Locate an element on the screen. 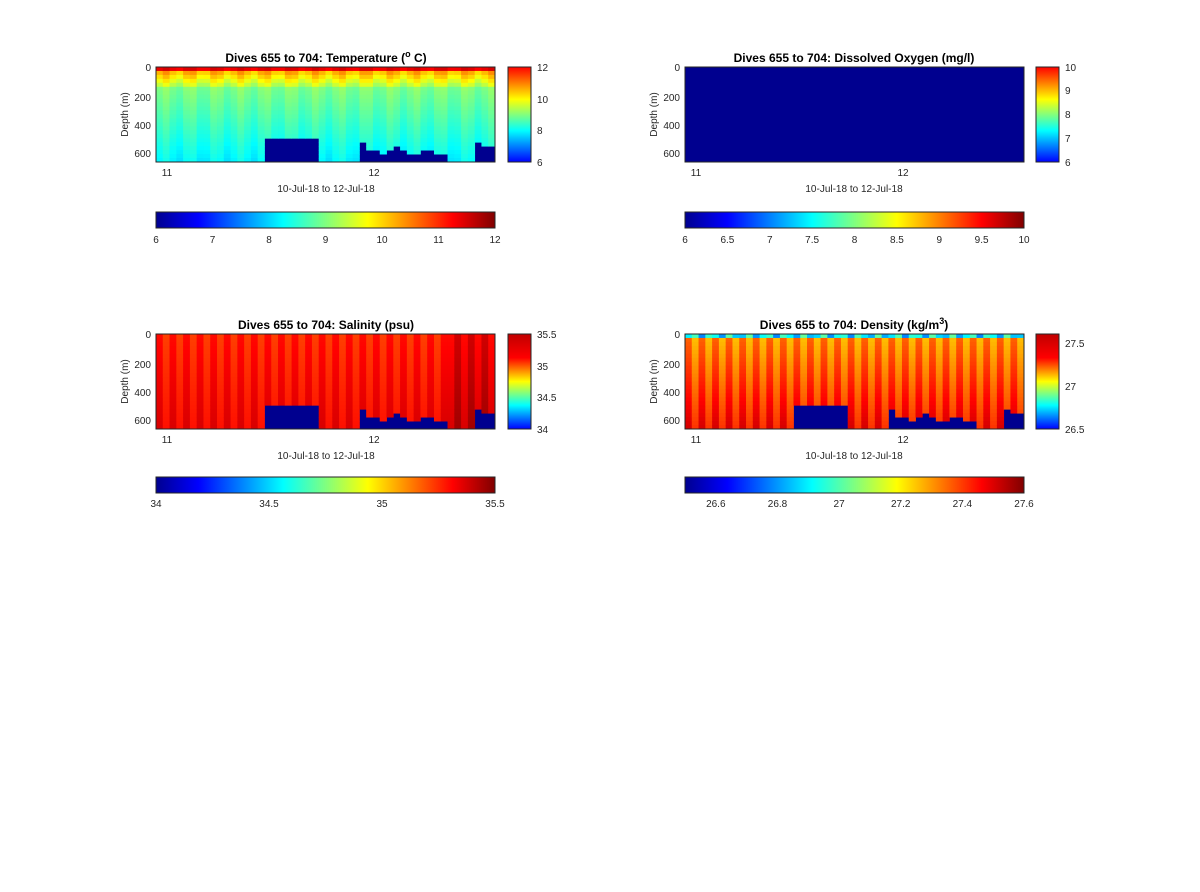  plot-frame is located at coordinates (854, 381).